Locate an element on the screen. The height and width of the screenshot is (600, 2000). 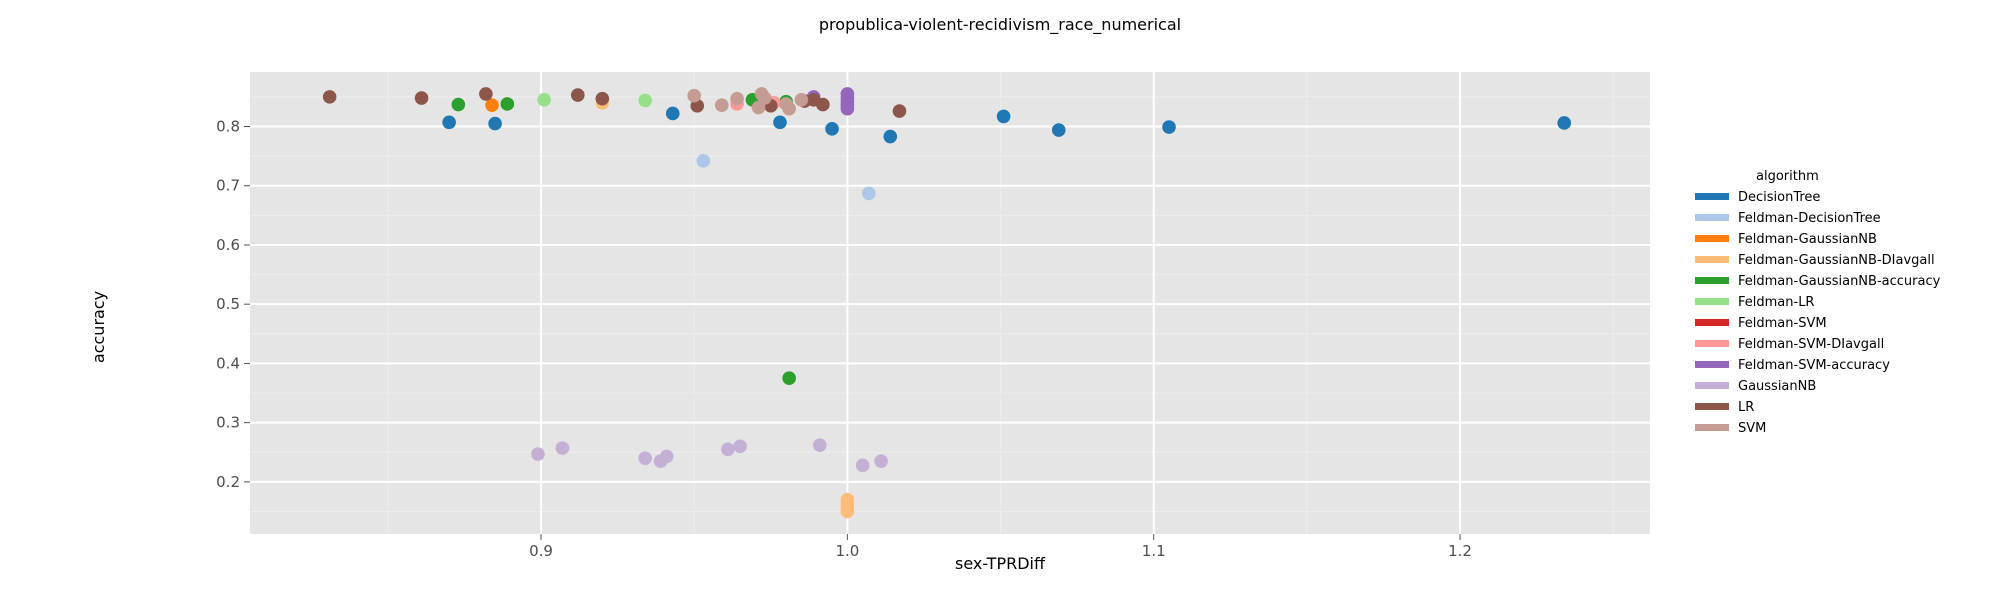
y-axis-label: accuracy is located at coordinates (98, 327).